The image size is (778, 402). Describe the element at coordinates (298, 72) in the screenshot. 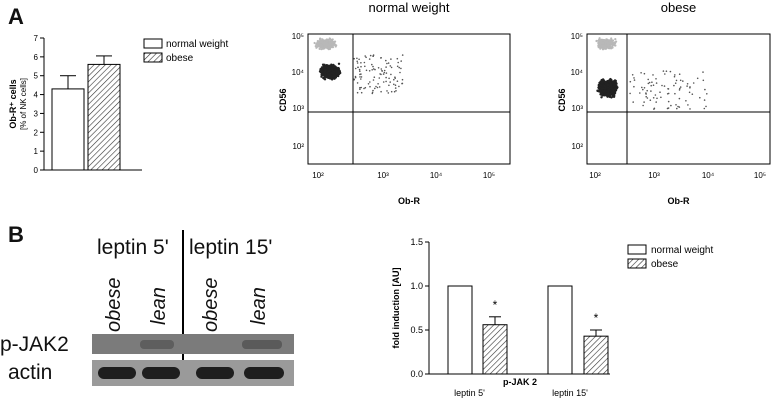

I see `y-tick-label: 10⁴` at that location.